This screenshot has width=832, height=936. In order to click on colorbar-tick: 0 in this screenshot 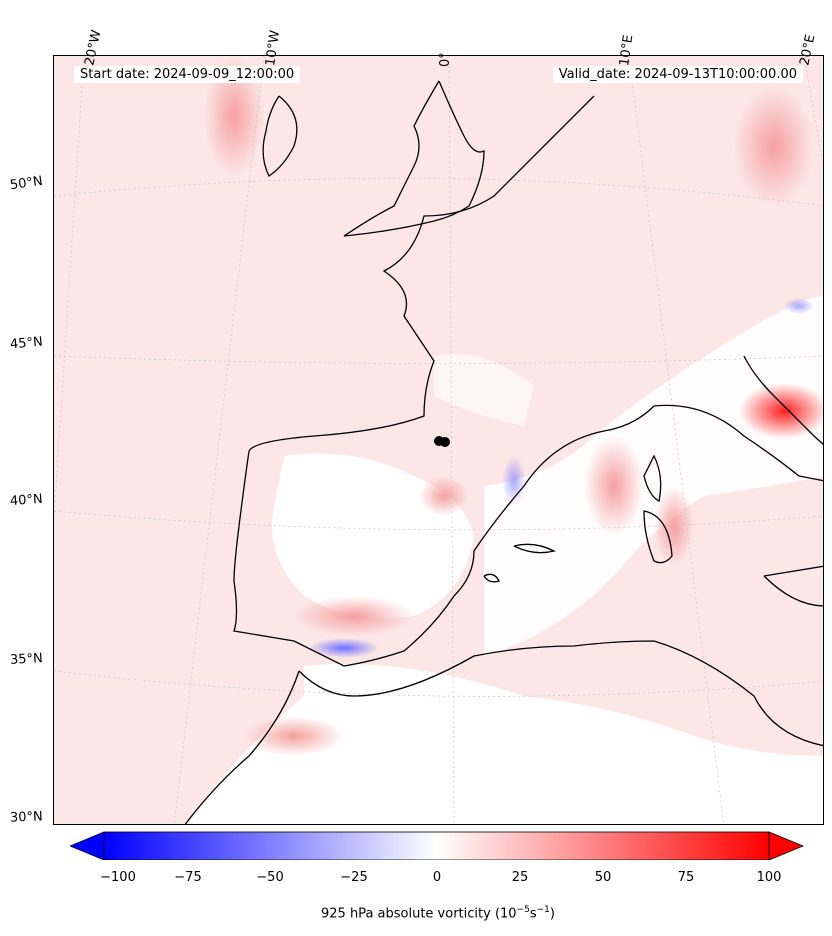, I will do `click(437, 877)`.